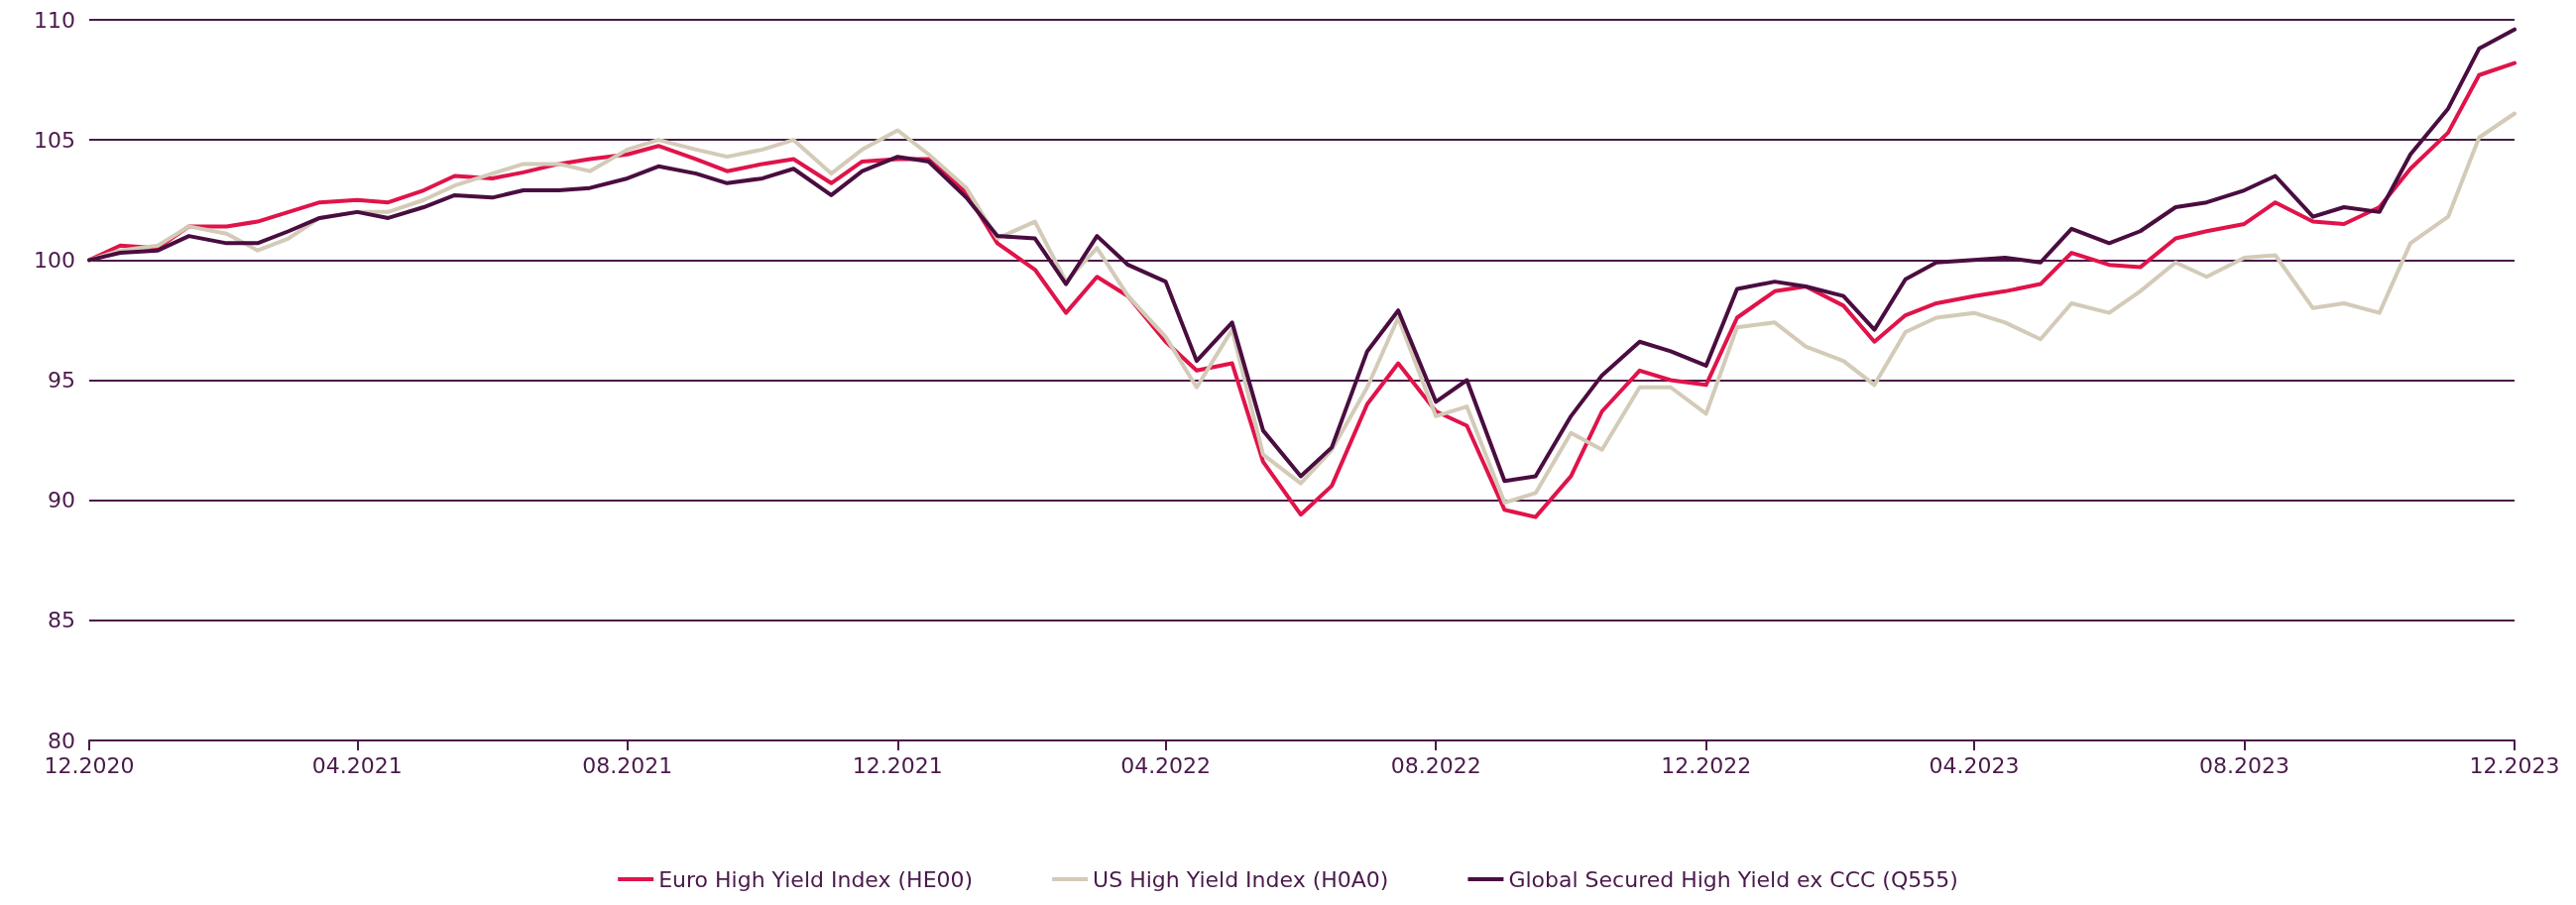  Describe the element at coordinates (1975, 765) in the screenshot. I see `x-tick-label: 04.2023` at that location.